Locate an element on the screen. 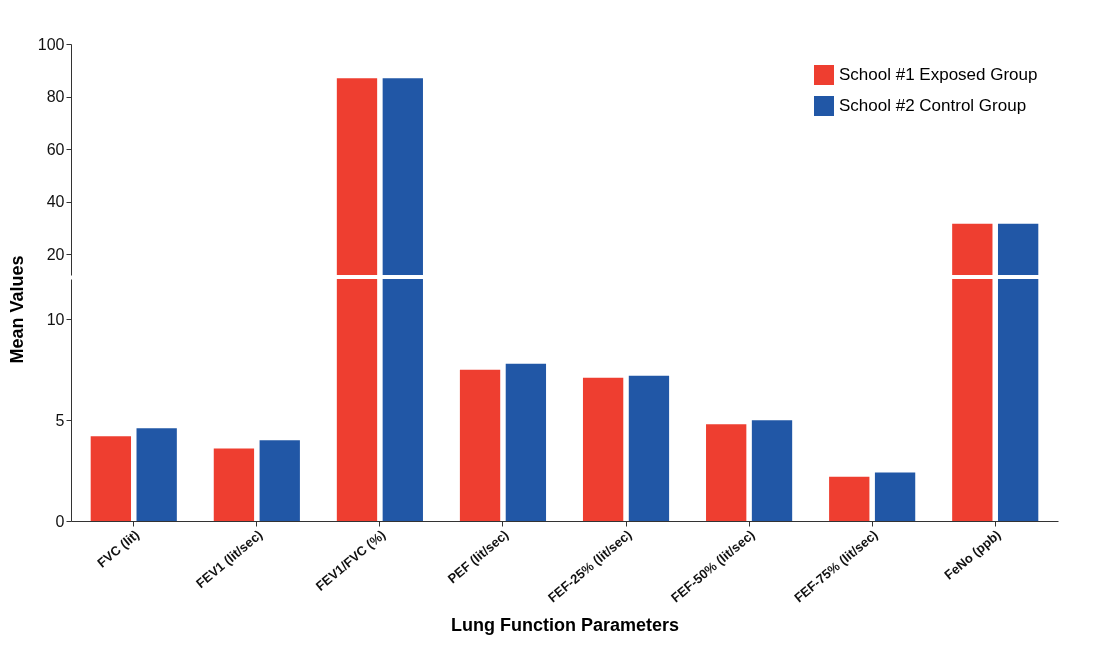 The height and width of the screenshot is (668, 1104). y-tick-label: 10 is located at coordinates (55, 319).